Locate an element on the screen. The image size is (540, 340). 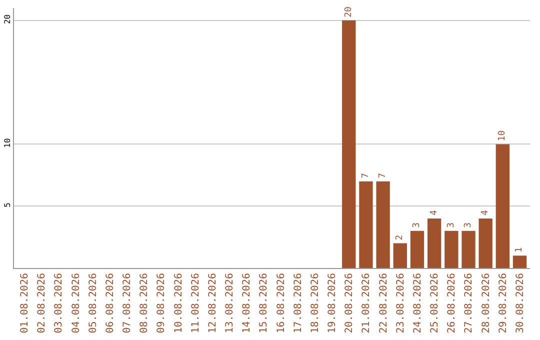
data-label: 10 is located at coordinates (503, 136).